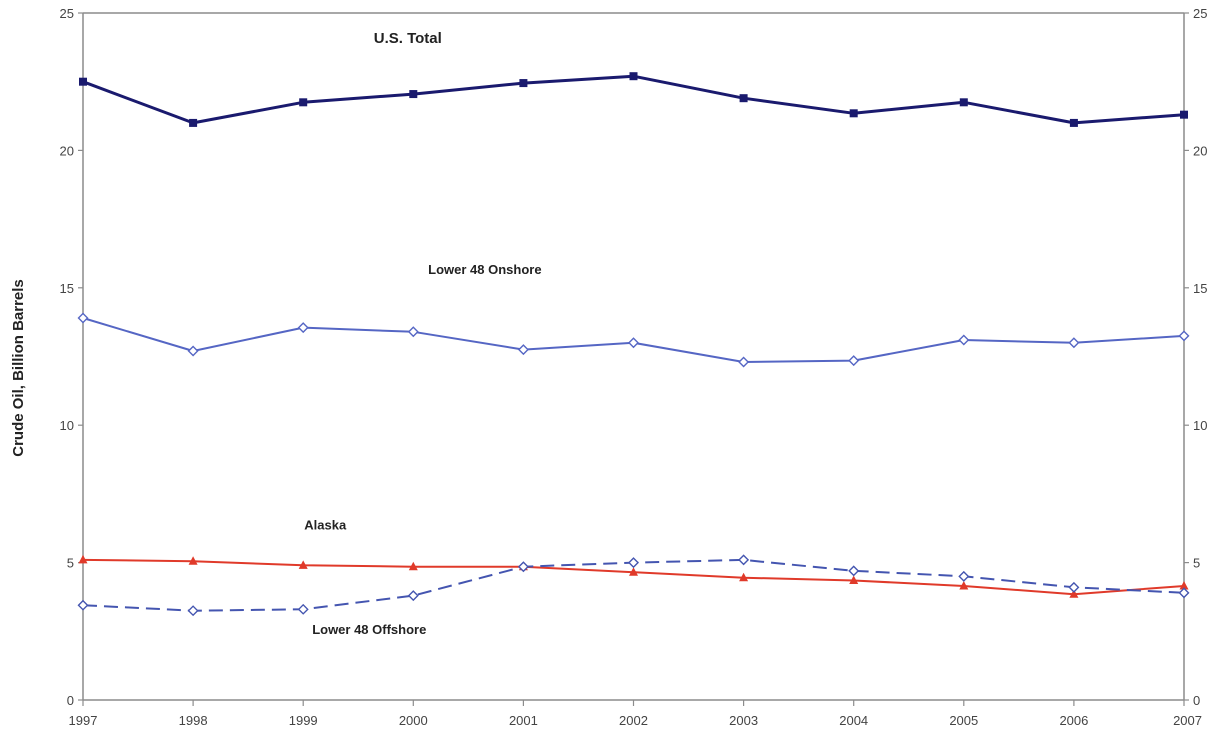  Describe the element at coordinates (369, 629) in the screenshot. I see `series-label-lower-48-offshore: Lower 48 Offshore` at that location.